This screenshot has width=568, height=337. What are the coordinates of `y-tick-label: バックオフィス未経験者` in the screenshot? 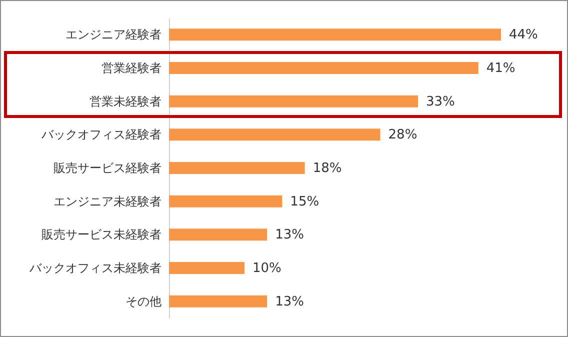 It's located at (95, 268).